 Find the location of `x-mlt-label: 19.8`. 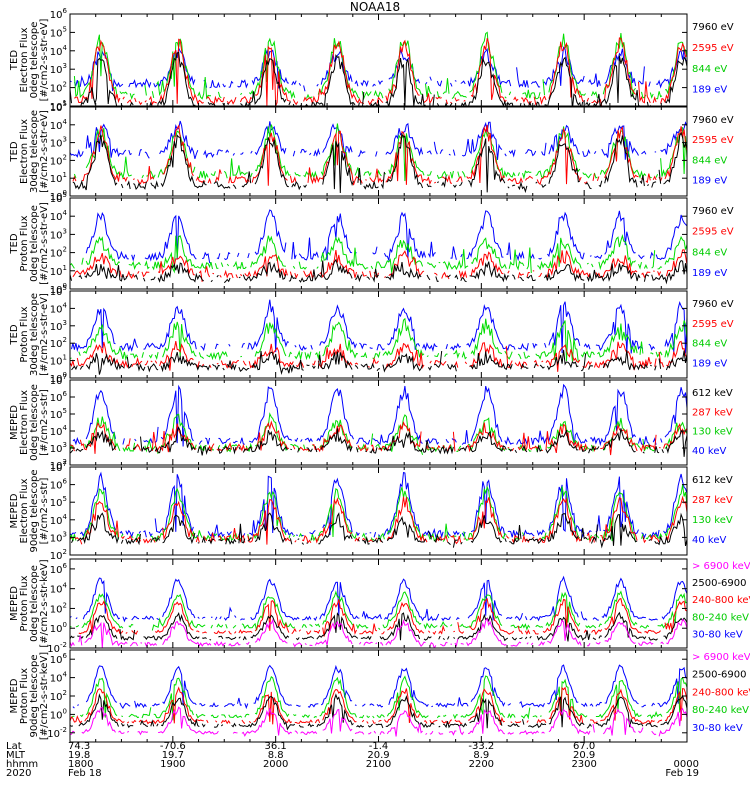

x-mlt-label: 19.8 is located at coordinates (79, 755).